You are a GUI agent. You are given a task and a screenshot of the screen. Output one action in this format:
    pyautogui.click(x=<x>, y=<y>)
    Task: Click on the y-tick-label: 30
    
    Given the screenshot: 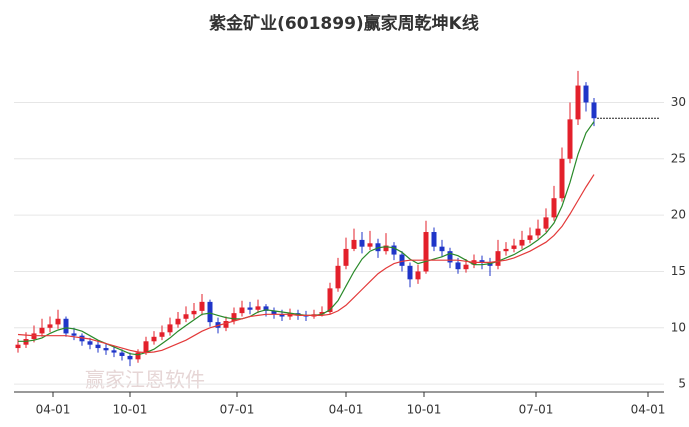 What is the action you would take?
    pyautogui.click(x=678, y=102)
    